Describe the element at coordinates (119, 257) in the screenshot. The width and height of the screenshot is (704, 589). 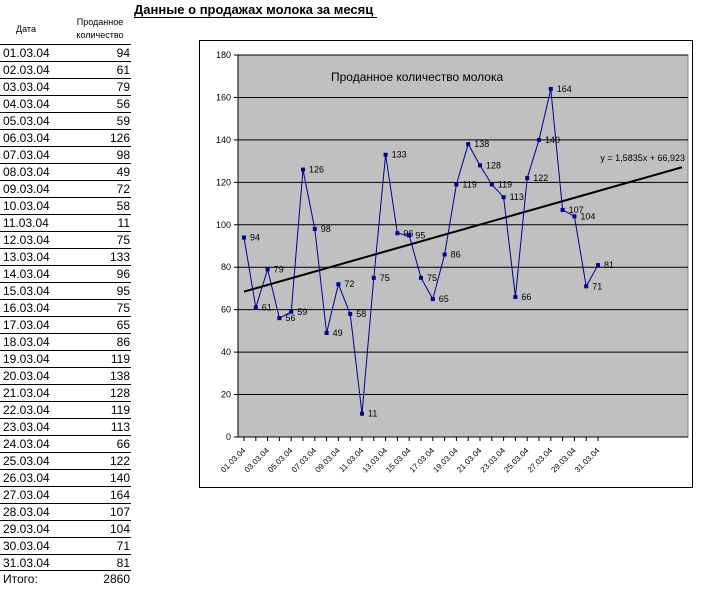
I see `quantity-cell: 133` at that location.